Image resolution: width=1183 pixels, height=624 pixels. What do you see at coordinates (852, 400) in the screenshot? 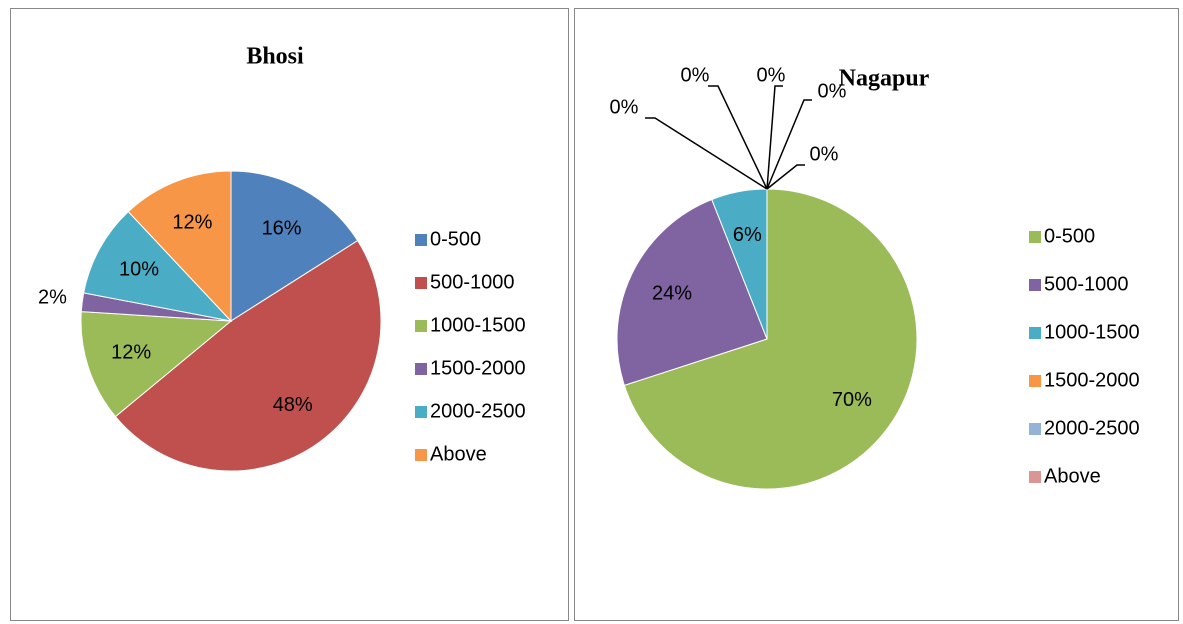
I see `data-label: 70%` at bounding box center [852, 400].